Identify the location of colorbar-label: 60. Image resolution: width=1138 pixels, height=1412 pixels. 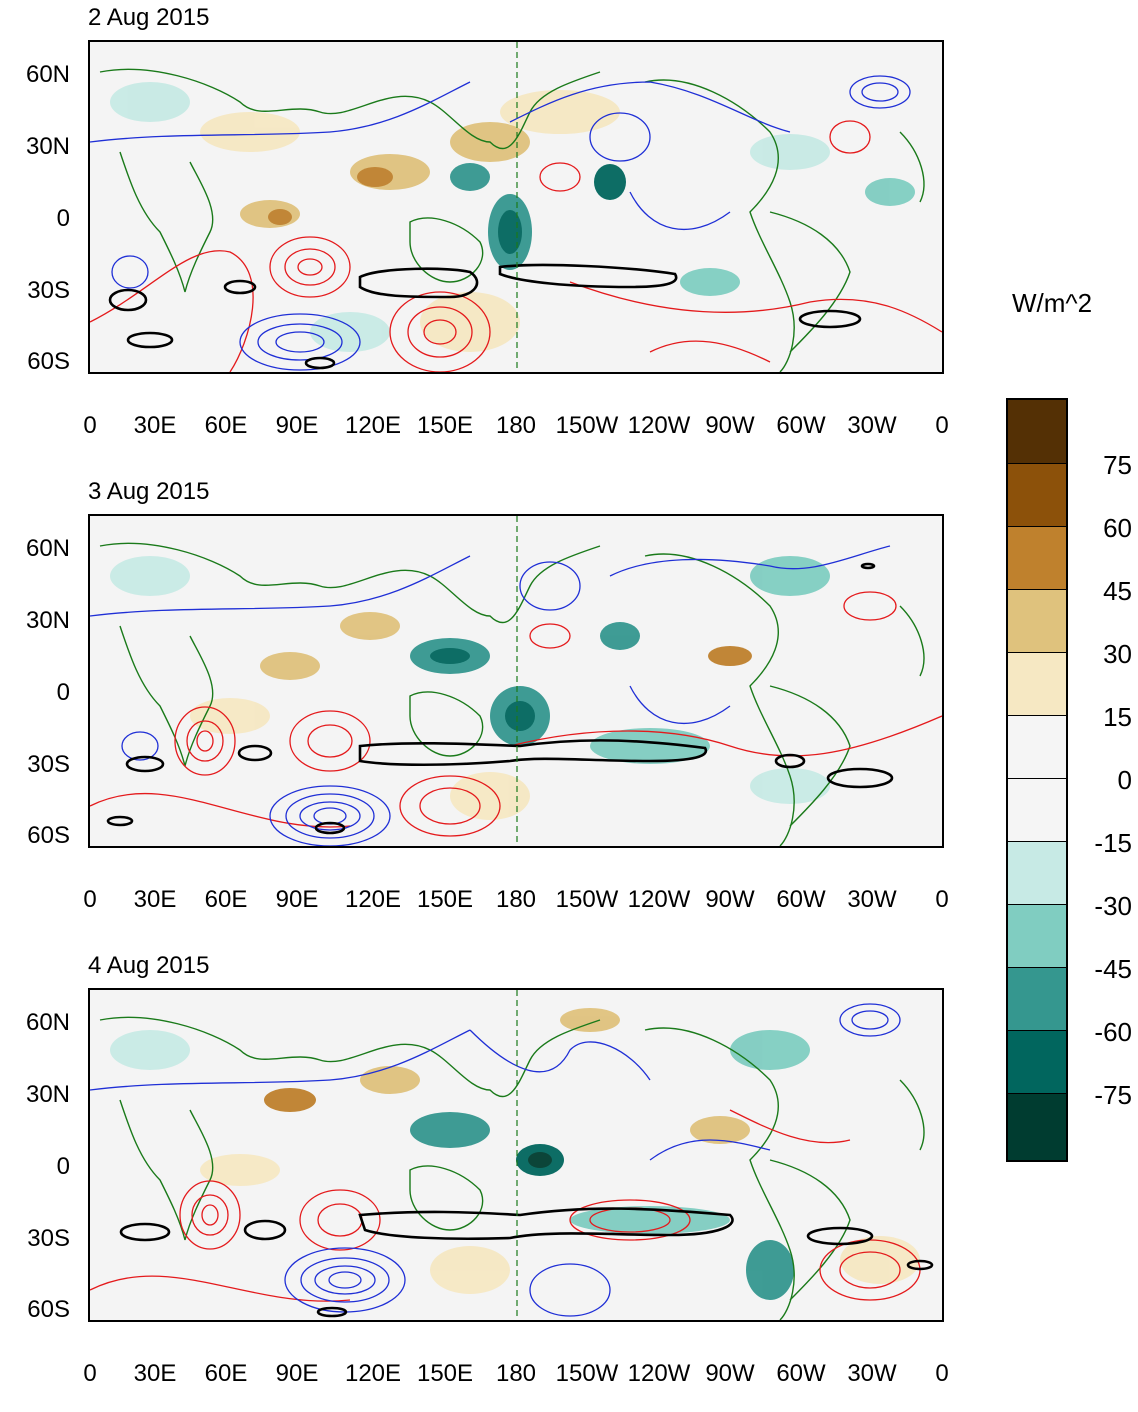
(1117, 528).